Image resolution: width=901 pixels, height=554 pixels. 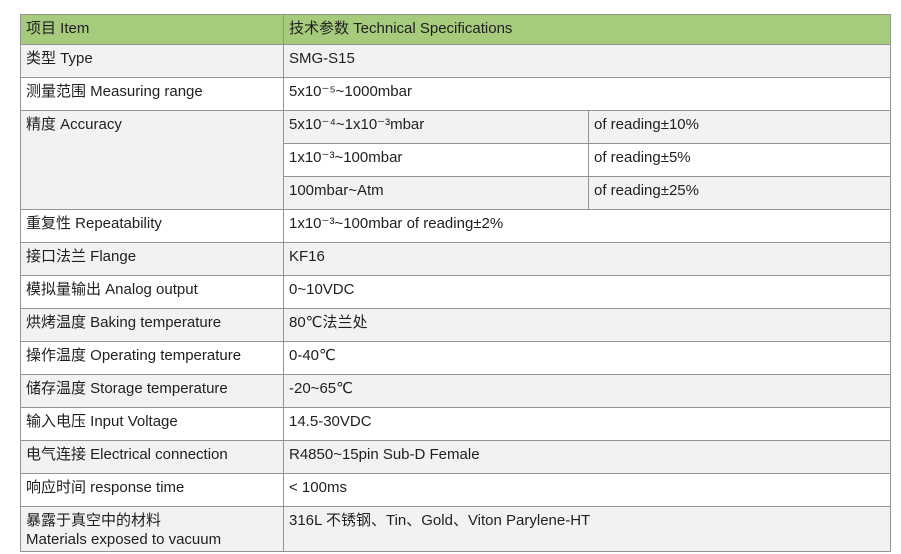 What do you see at coordinates (152, 29) in the screenshot?
I see `header-item-cell: 项目 Item` at bounding box center [152, 29].